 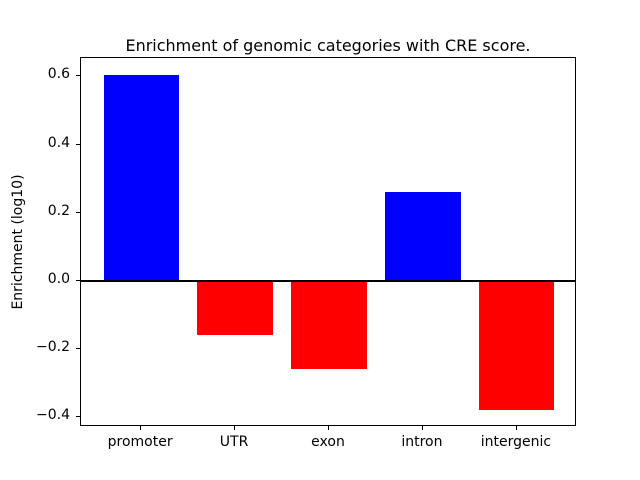 What do you see at coordinates (422, 442) in the screenshot?
I see `x-tick-label-intron: intron` at bounding box center [422, 442].